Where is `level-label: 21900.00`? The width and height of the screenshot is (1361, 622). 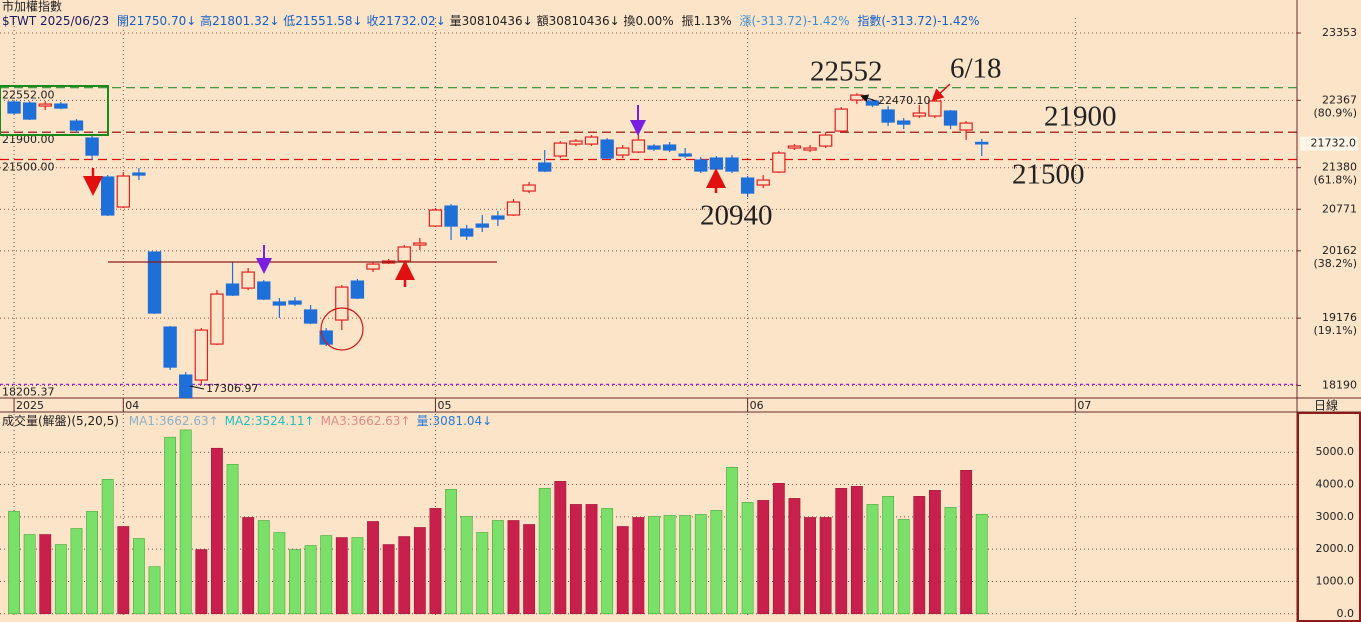 level-label: 21900.00 is located at coordinates (28, 139).